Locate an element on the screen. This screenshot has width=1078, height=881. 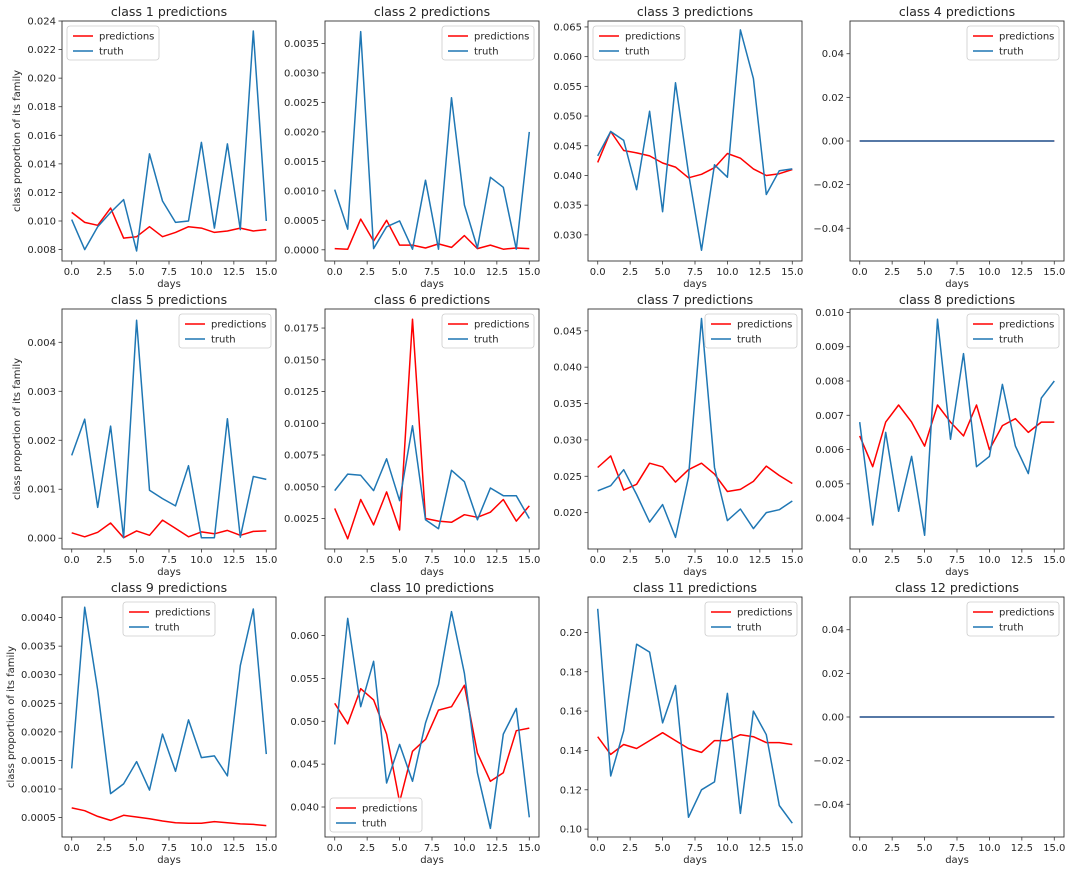
y-tick-label: 0.006 is located at coordinates (829, 450).